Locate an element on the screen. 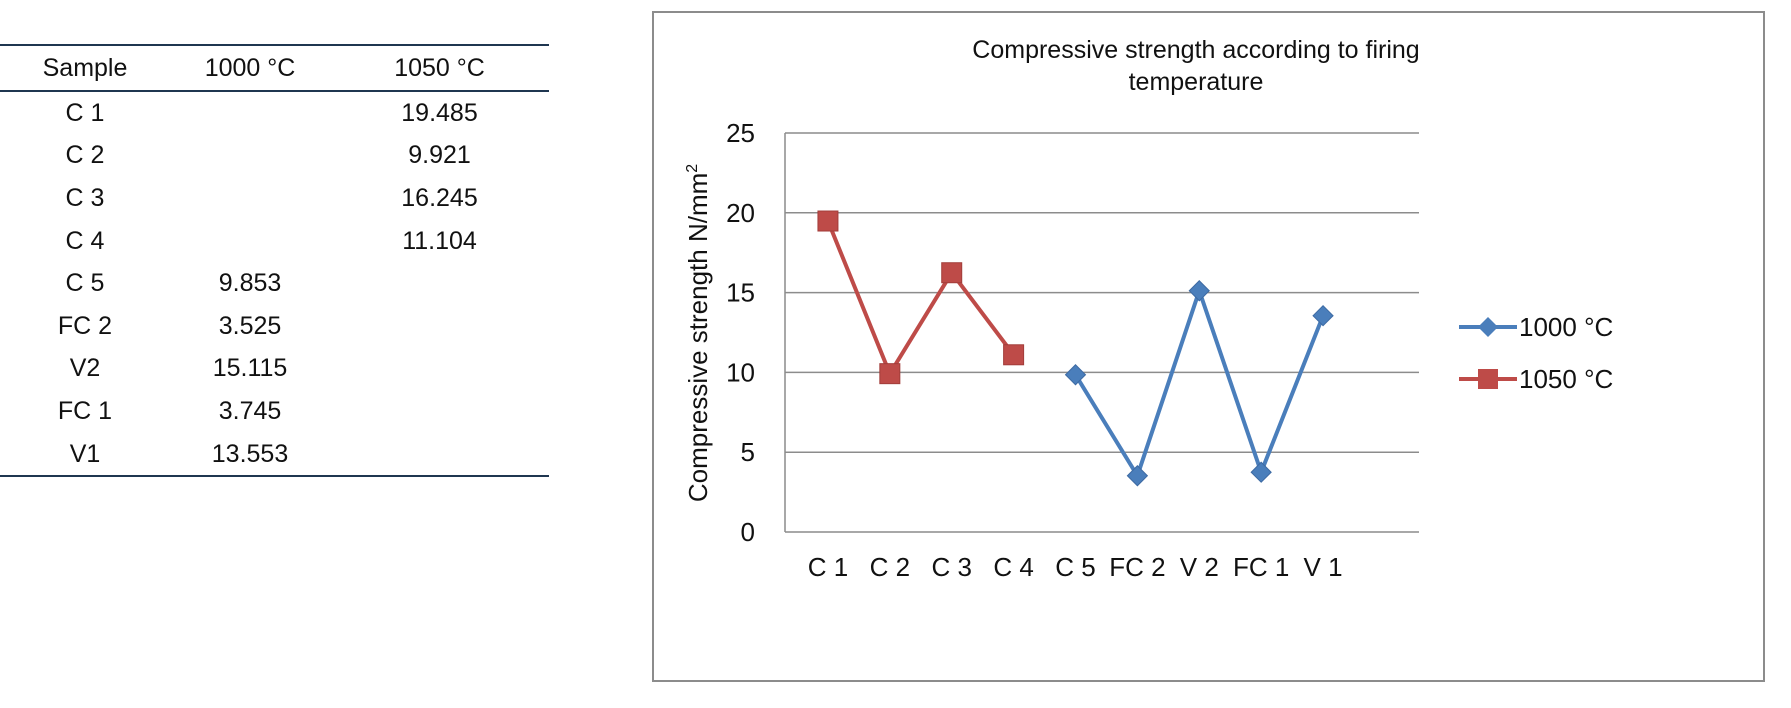  table-header-row: Sample 1000 °C 1050 °C is located at coordinates (274, 68).